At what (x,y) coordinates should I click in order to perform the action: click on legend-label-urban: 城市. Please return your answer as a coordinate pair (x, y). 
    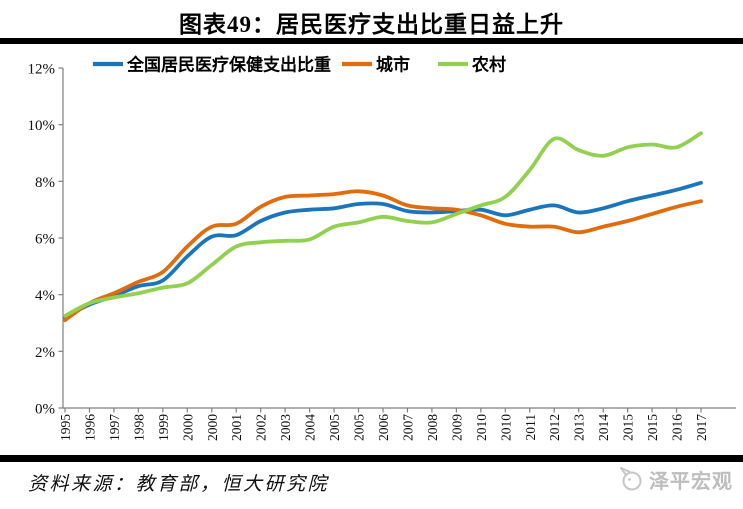
    Looking at the image, I should click on (393, 65).